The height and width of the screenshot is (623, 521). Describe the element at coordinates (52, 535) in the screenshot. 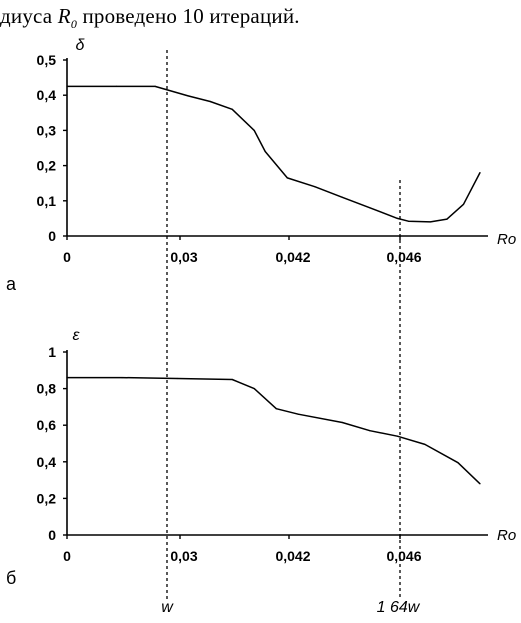

I see `chart-b-y-tick-label: 0` at that location.